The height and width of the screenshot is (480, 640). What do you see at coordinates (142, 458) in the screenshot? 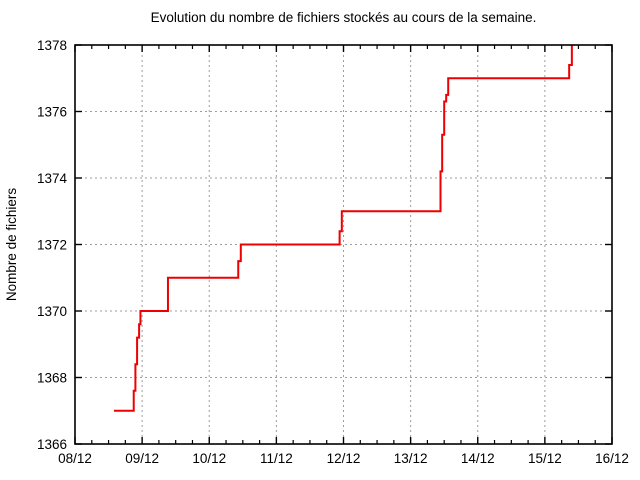
I see `x-tick-label: 09/12` at bounding box center [142, 458].